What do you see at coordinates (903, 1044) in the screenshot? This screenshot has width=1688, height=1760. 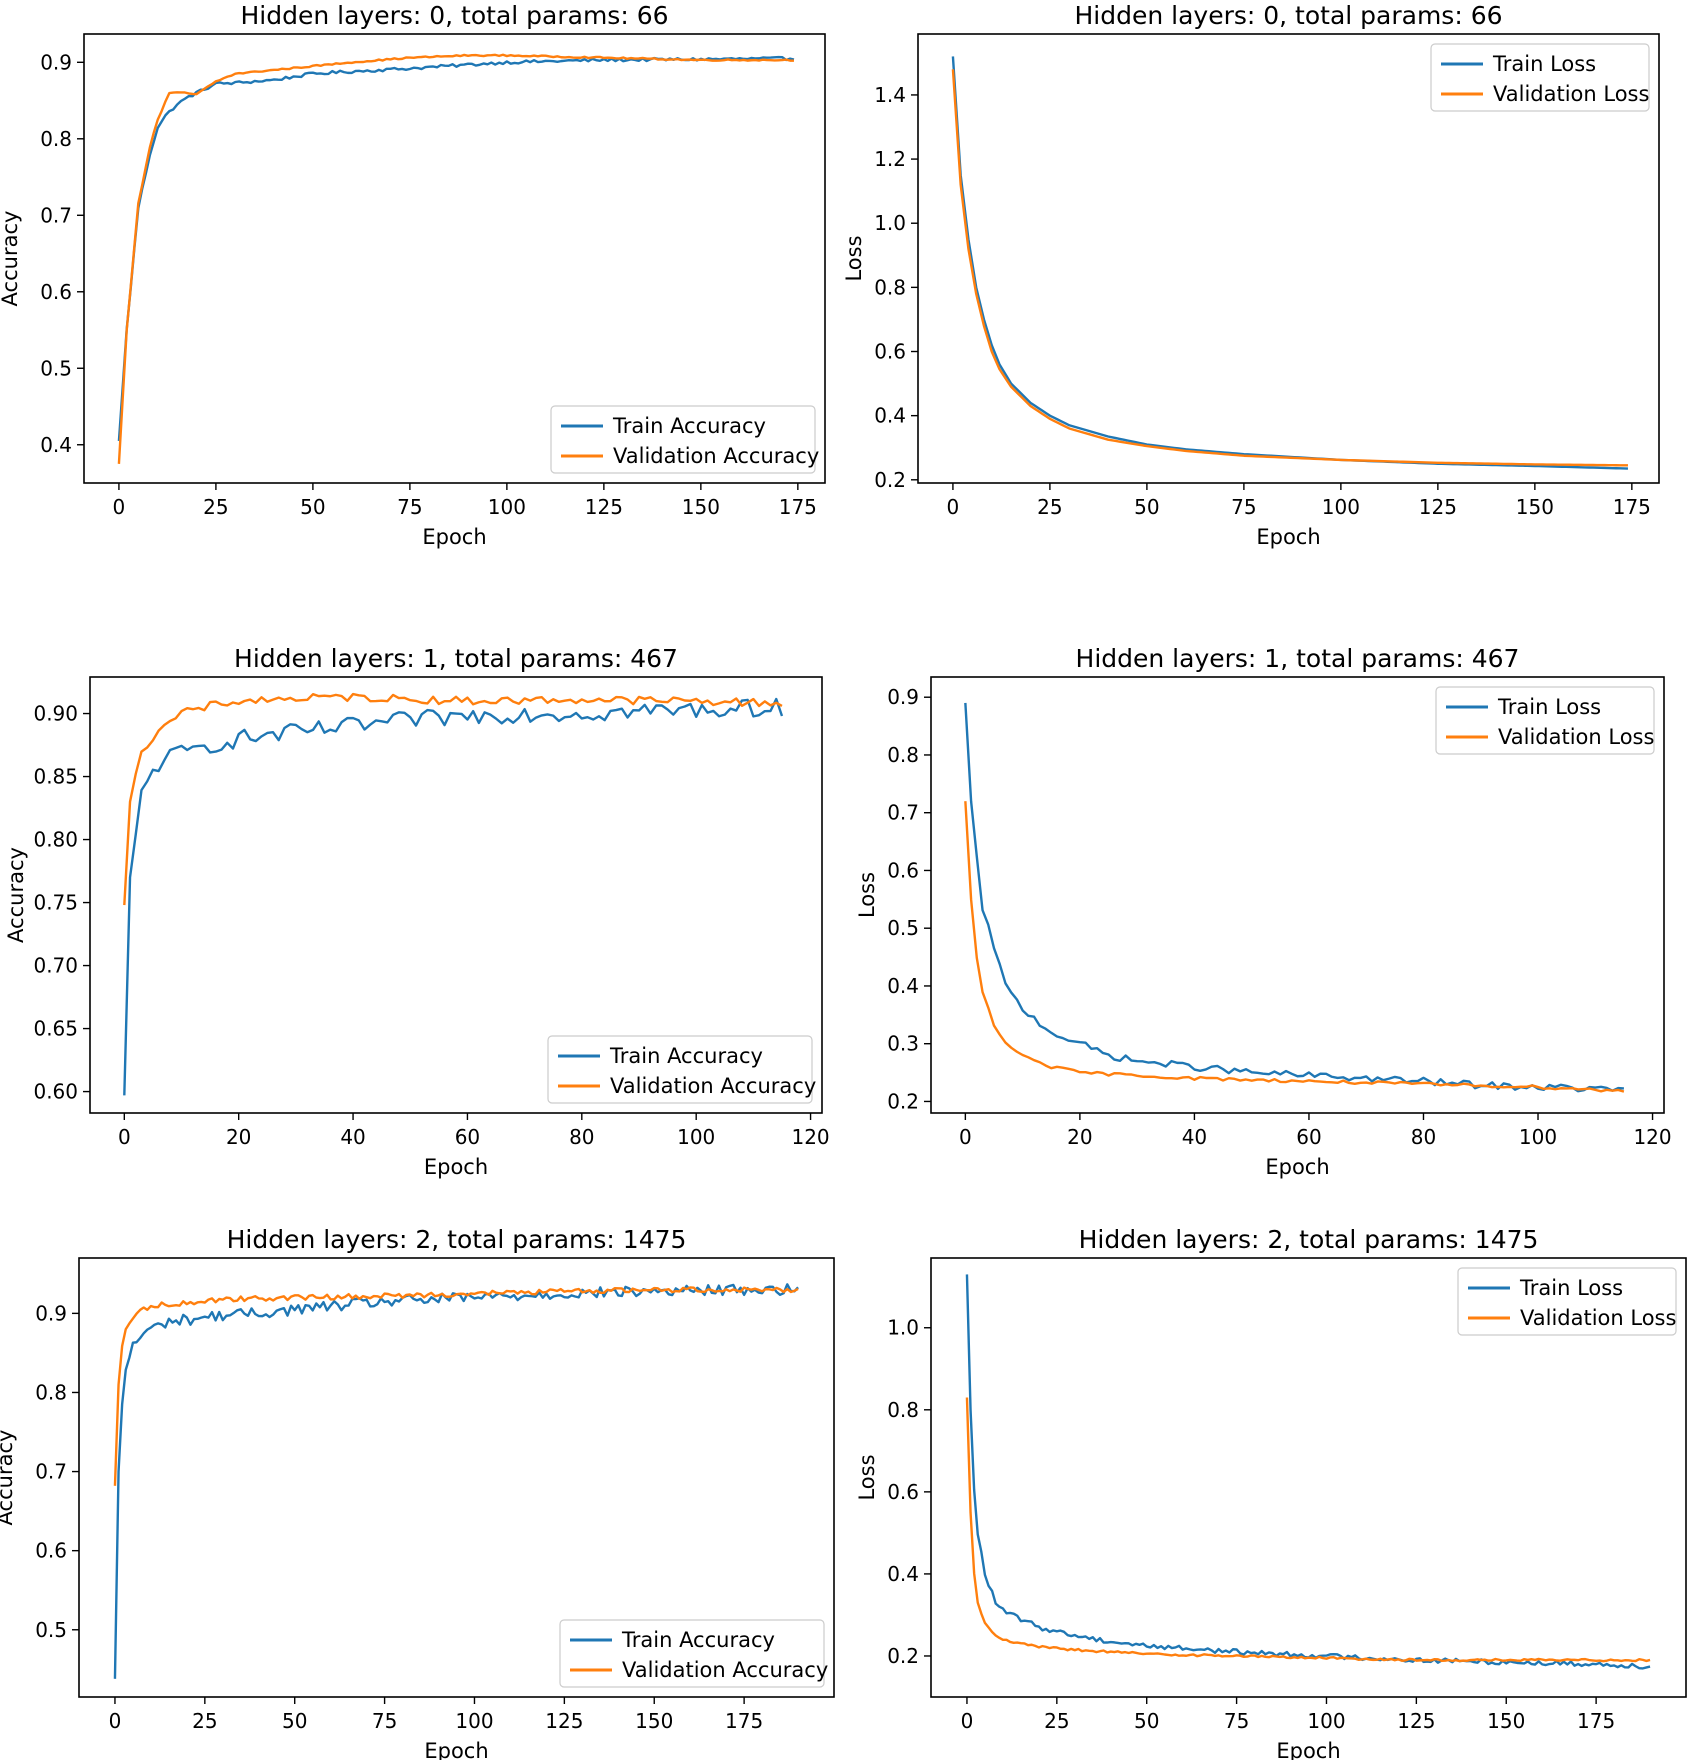 I see `y-tick-label: 0.3` at bounding box center [903, 1044].